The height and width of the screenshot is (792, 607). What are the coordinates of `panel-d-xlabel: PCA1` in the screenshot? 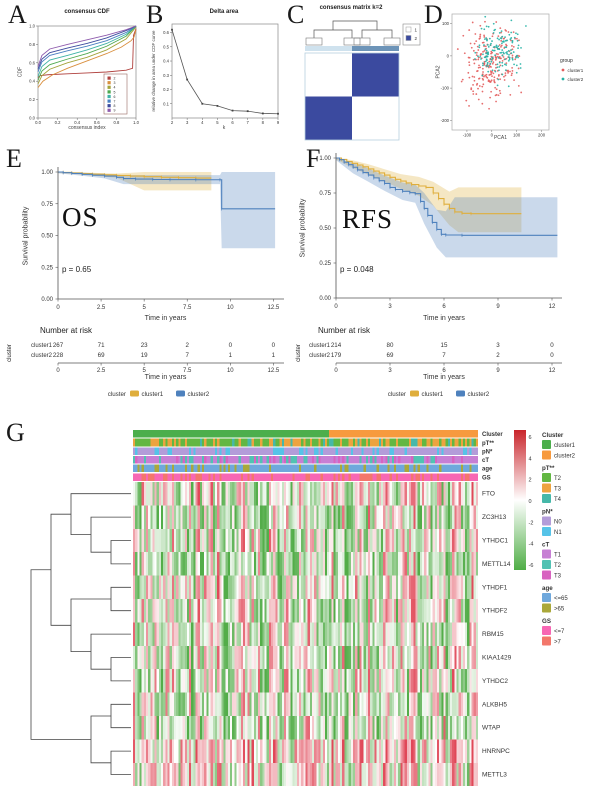 It's located at (500, 138).